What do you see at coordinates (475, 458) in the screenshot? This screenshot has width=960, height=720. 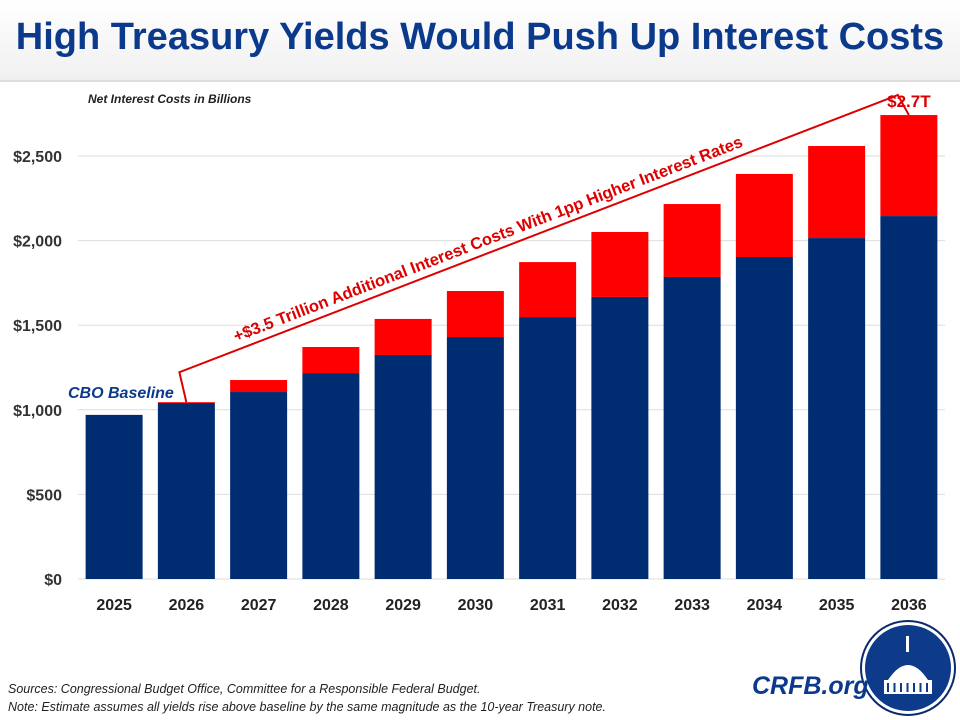 I see `bar-baseline-2030` at bounding box center [475, 458].